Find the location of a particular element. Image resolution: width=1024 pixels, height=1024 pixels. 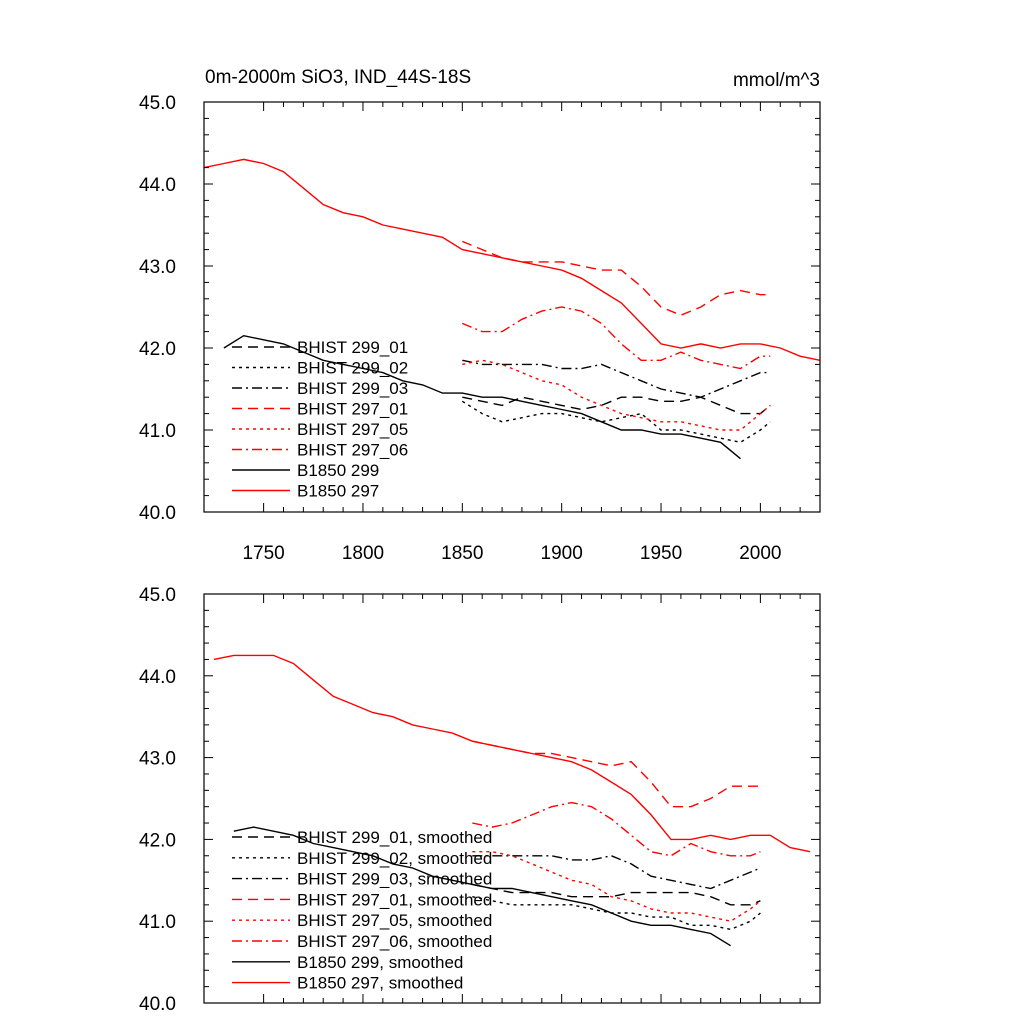

x-tick-label: 1750 is located at coordinates (263, 553).